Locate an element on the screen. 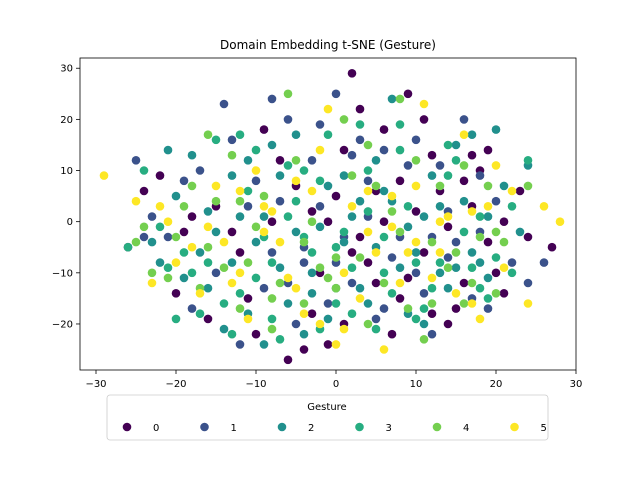  y-tick-label: −20 is located at coordinates (62, 324).